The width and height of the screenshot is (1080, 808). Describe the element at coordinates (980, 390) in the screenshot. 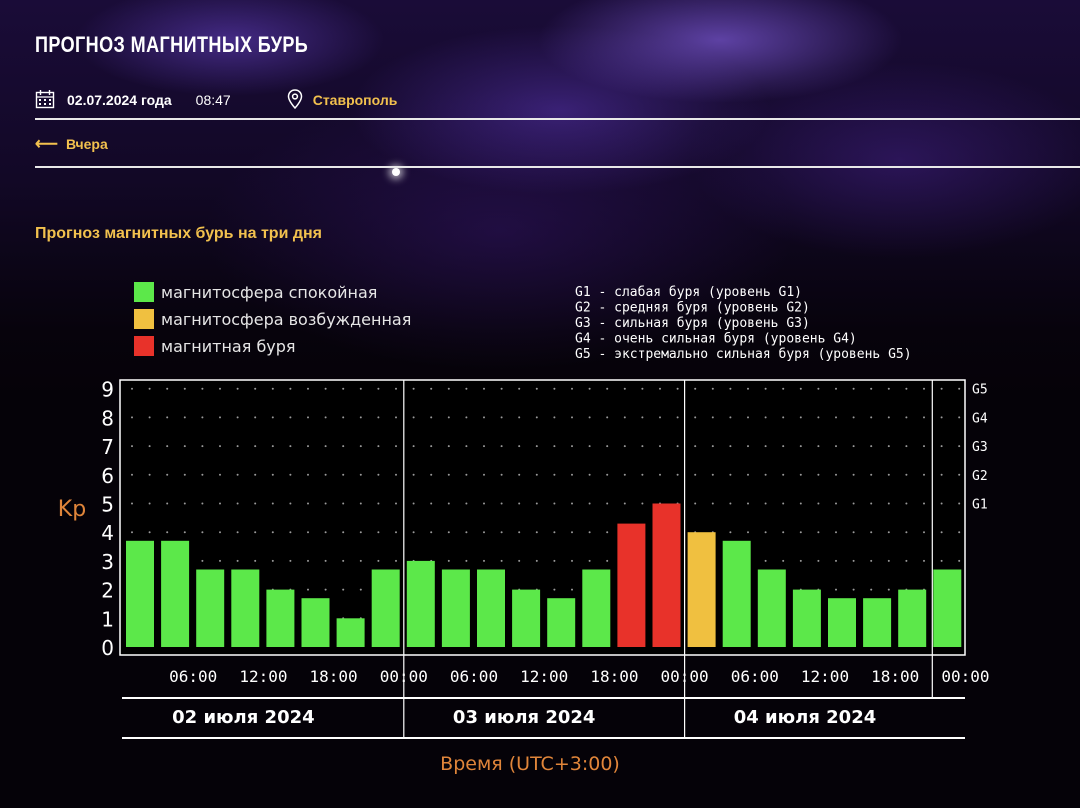

I see `g-level-tick-label: G5` at that location.